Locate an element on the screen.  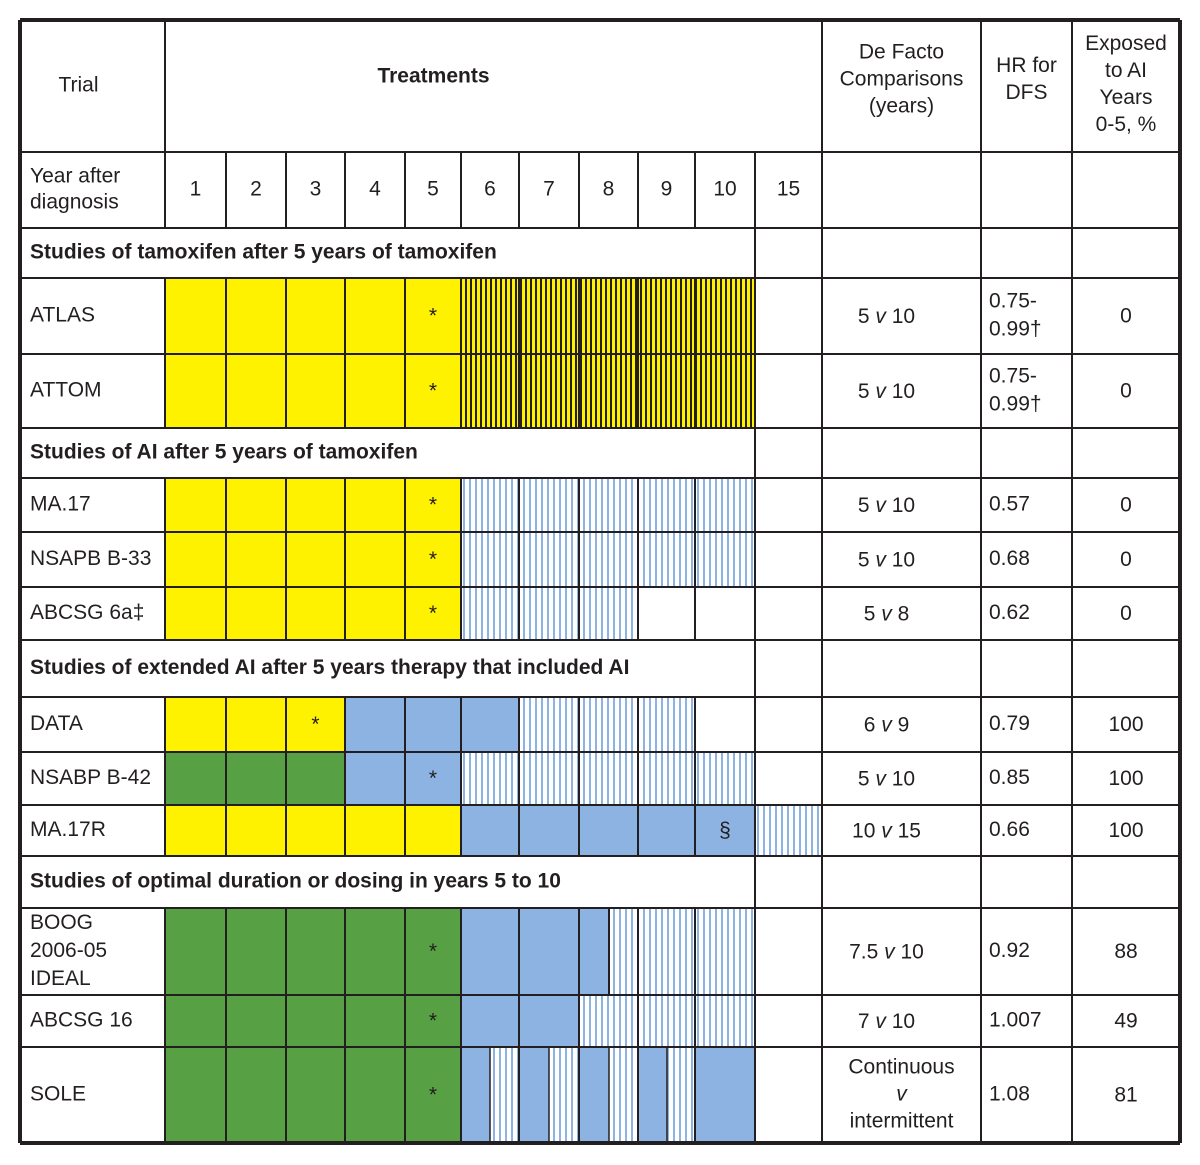
row-3-3-trial-line-1: MA.17R is located at coordinates (68, 829).